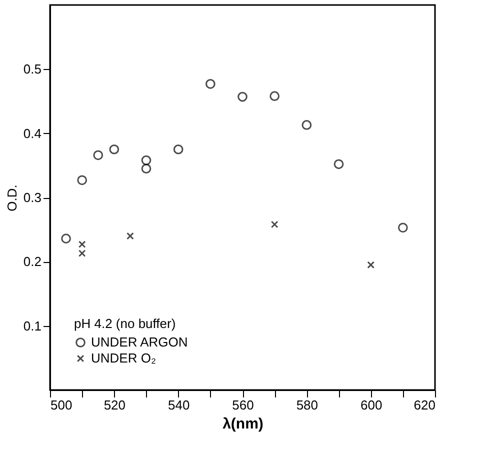 This screenshot has height=452, width=477. I want to click on x-tick-label: 580, so click(307, 405).